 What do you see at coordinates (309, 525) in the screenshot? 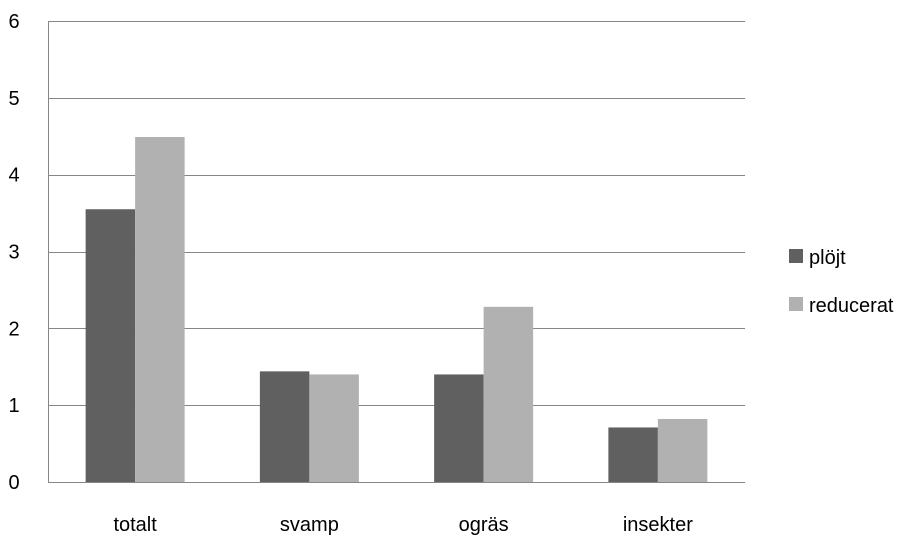
I see `x-tick-label: svamp` at bounding box center [309, 525].